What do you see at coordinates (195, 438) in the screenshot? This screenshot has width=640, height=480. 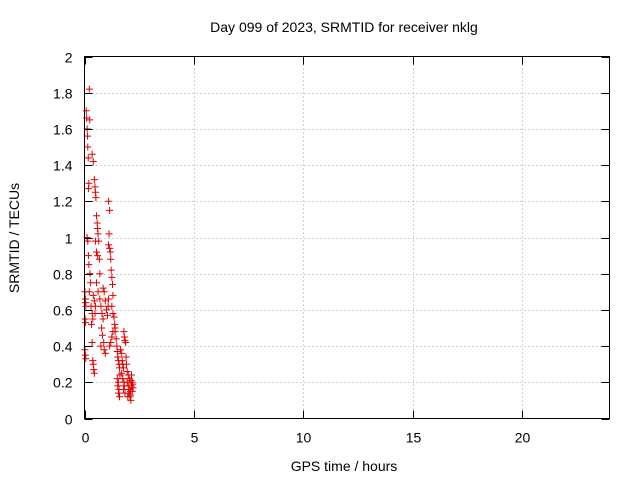 I see `x-tick-label: 5` at bounding box center [195, 438].